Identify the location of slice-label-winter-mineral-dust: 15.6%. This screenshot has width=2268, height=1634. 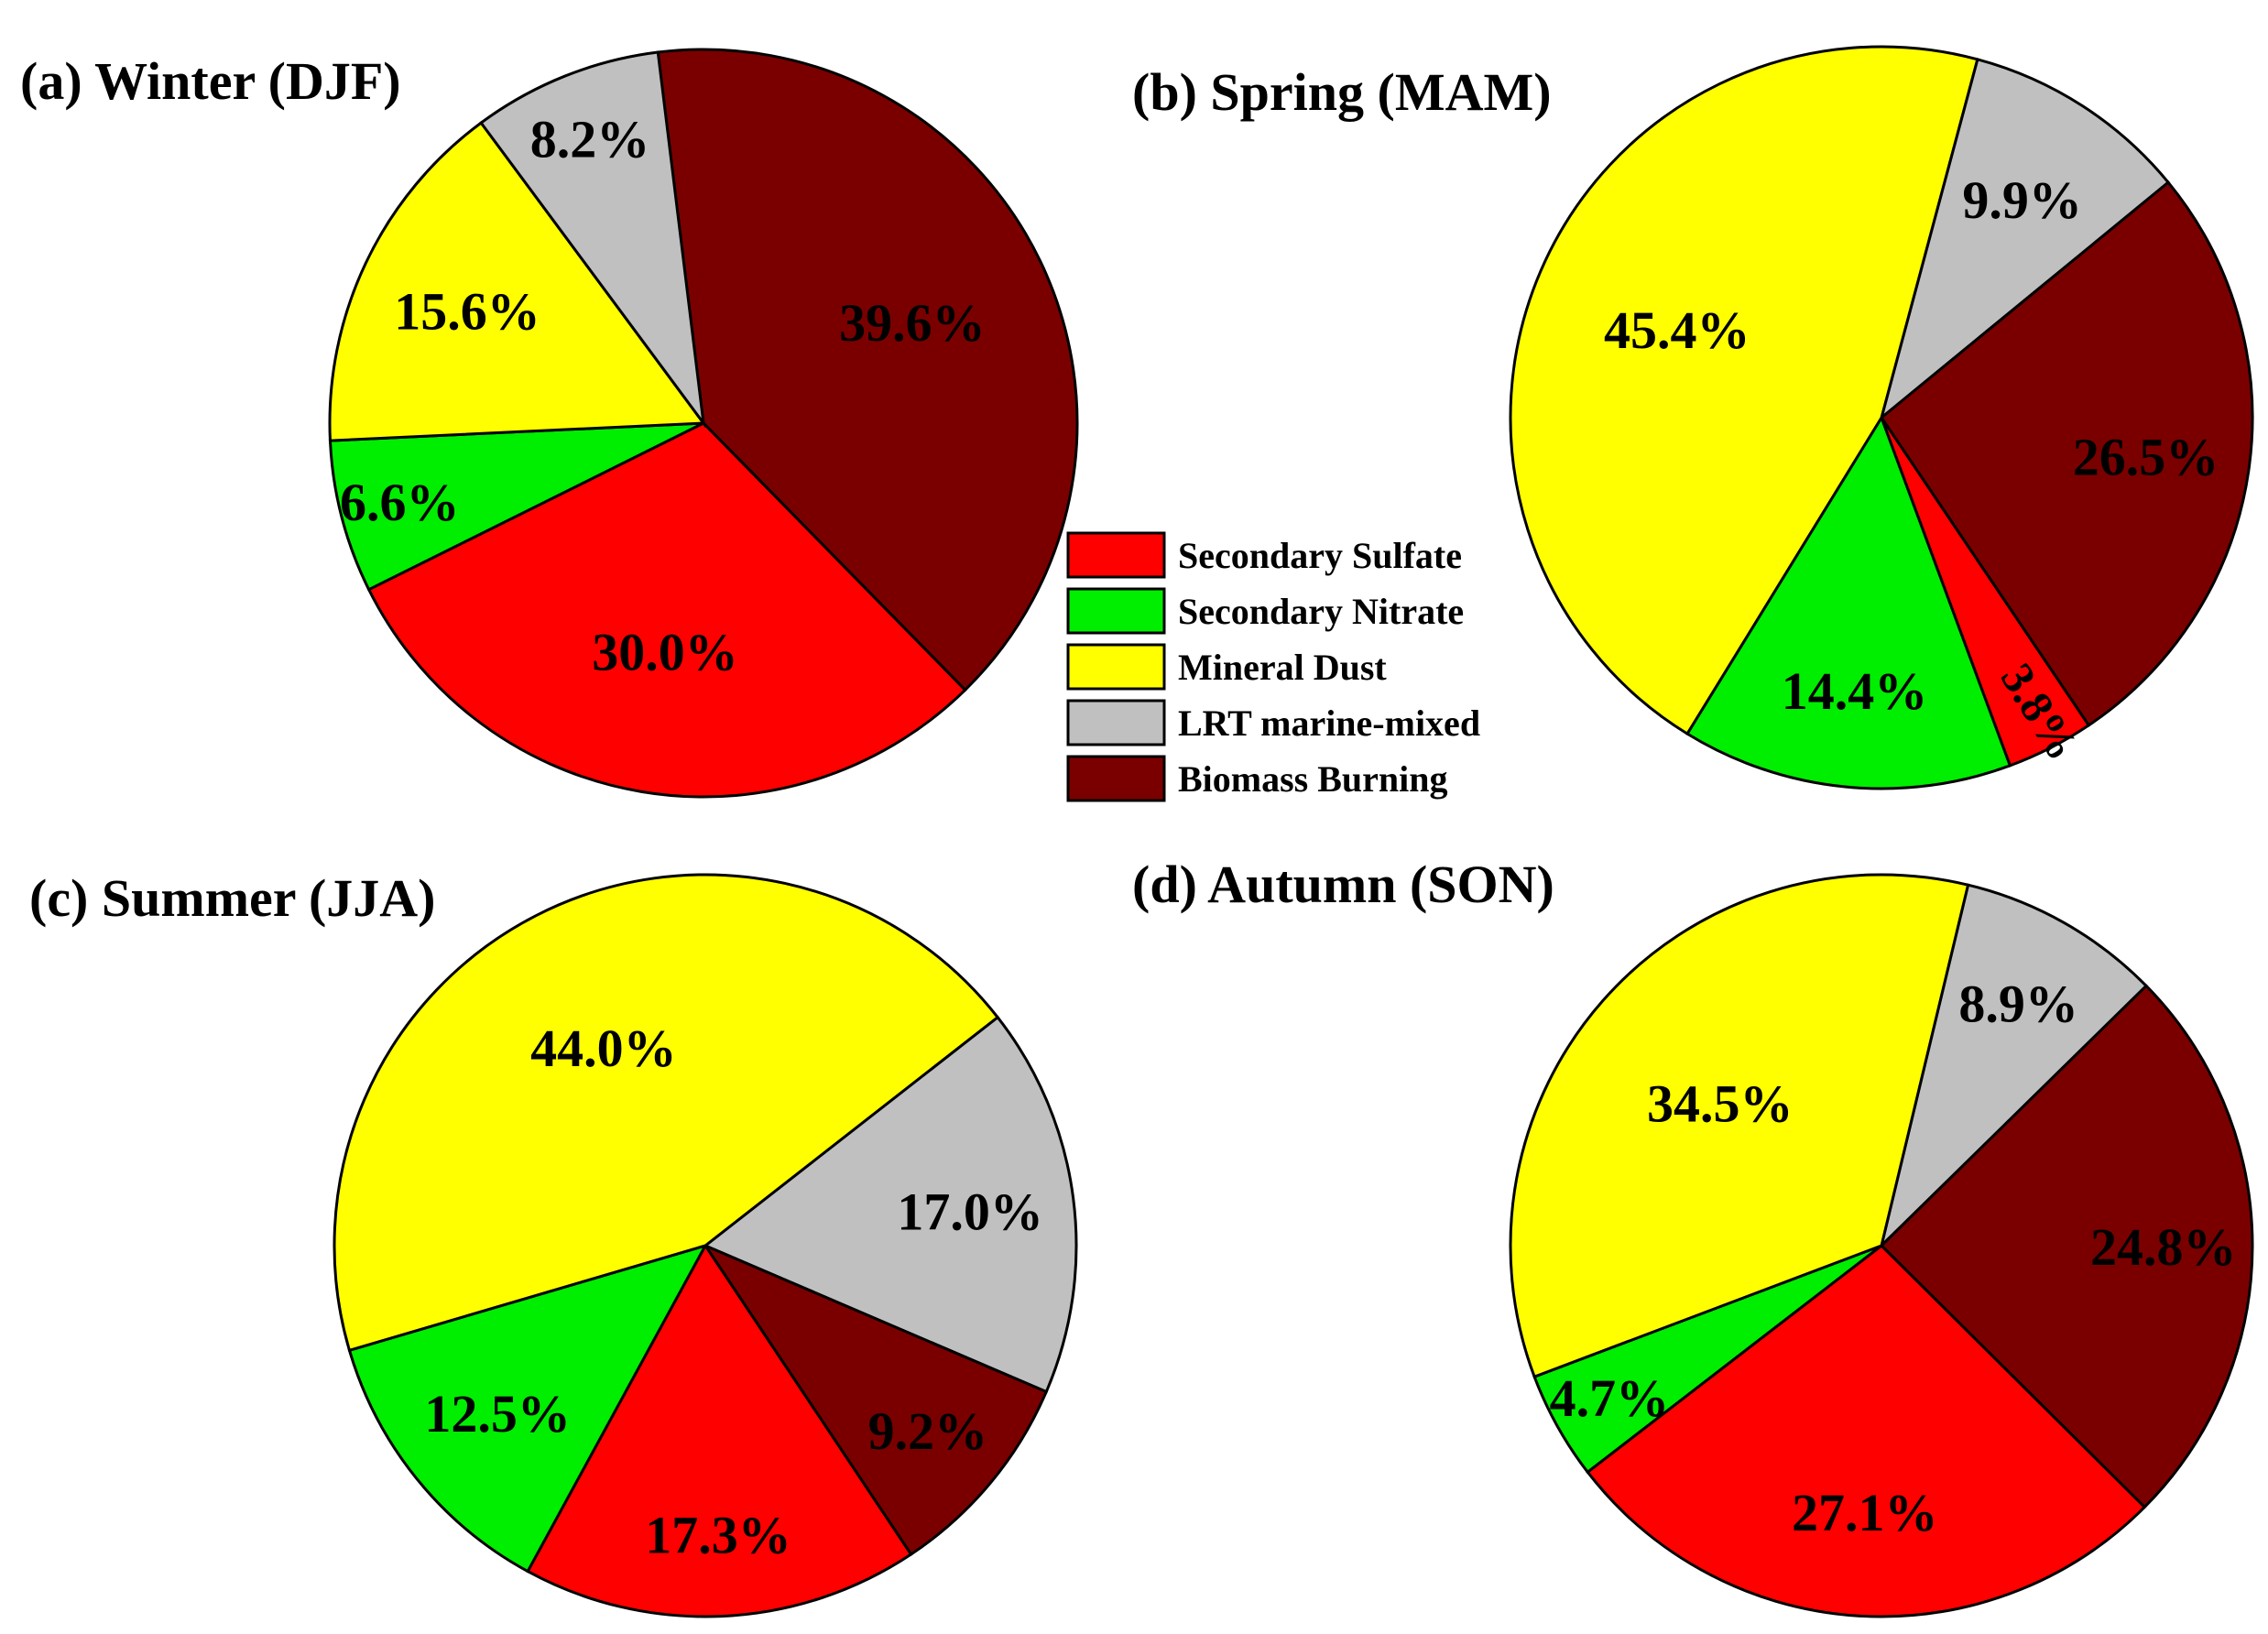
(467, 311).